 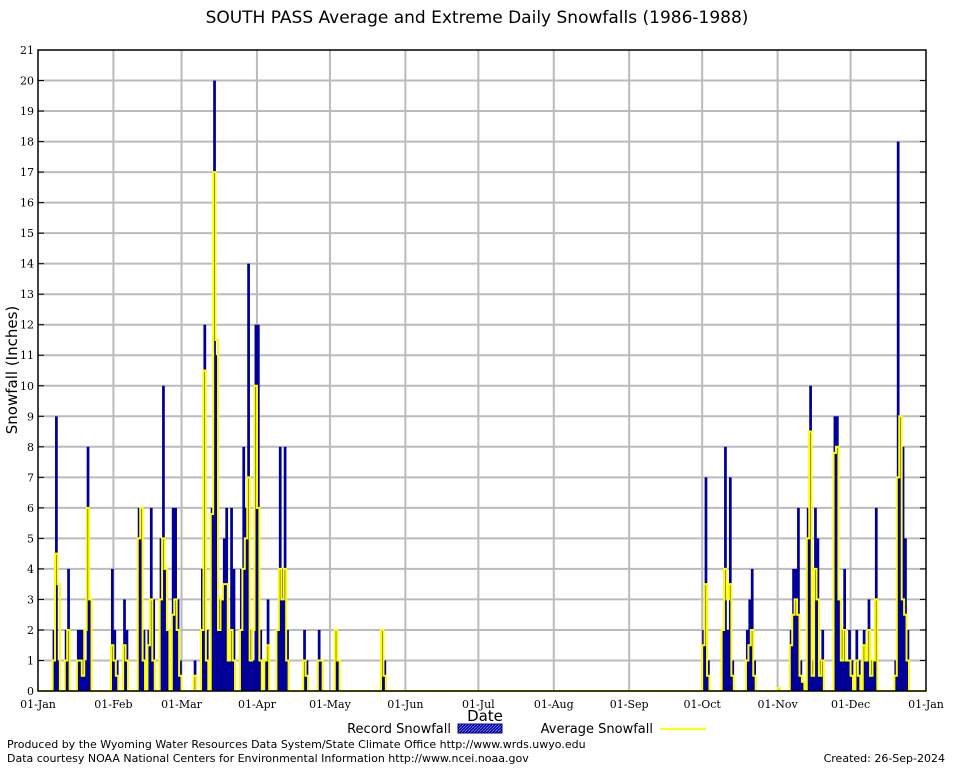 What do you see at coordinates (526, 729) in the screenshot?
I see `legend: Record Snowfall Average Snowfall` at bounding box center [526, 729].